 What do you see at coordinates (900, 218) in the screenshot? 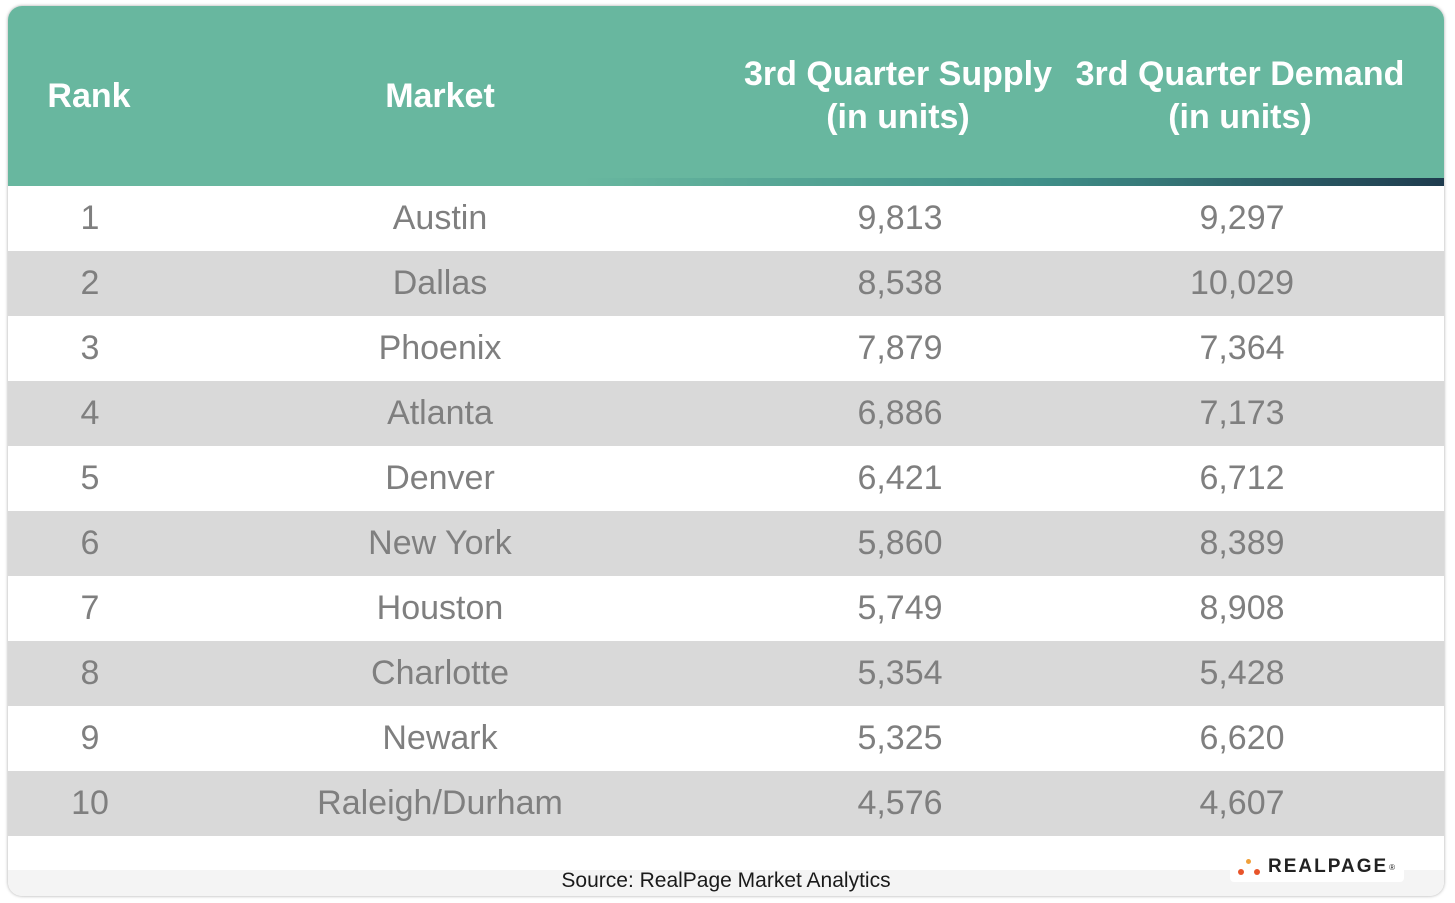
I see `supply-cell: 9,813` at bounding box center [900, 218].